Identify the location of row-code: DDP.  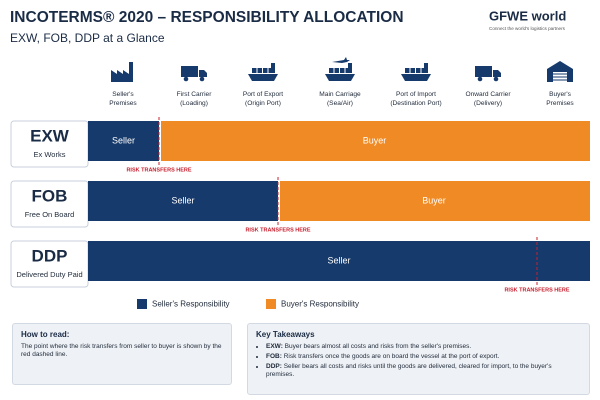
(50, 255).